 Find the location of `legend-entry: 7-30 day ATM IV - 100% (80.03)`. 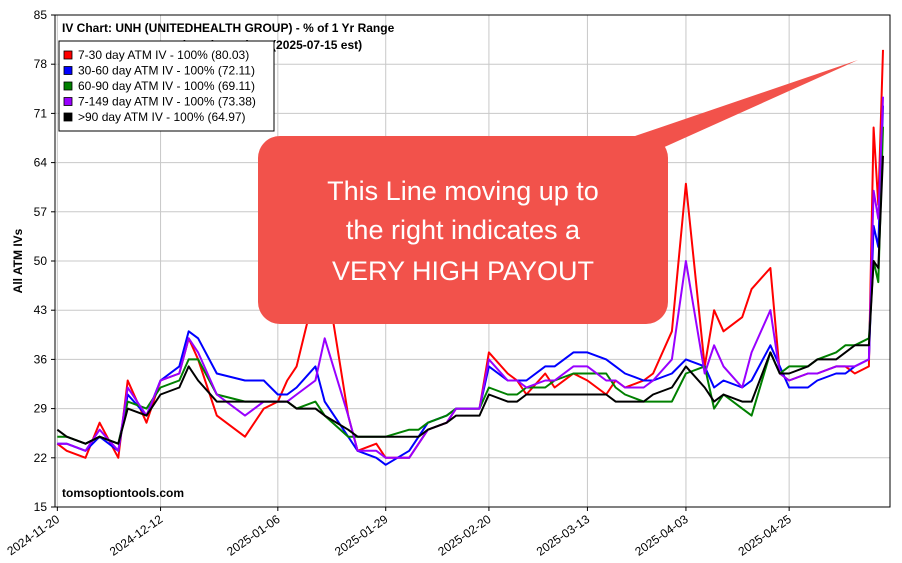

legend-entry: 7-30 day ATM IV - 100% (80.03) is located at coordinates (163, 55).